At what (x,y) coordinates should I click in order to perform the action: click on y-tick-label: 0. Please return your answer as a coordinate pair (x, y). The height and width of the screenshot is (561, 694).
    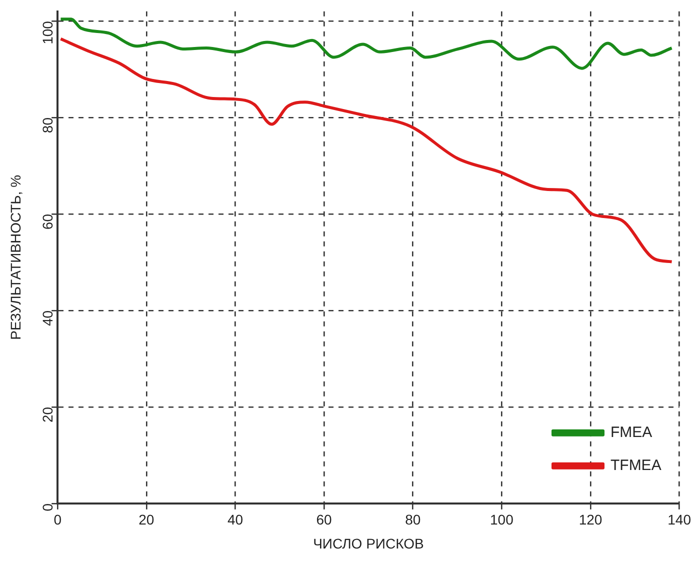
    Looking at the image, I should click on (47, 507).